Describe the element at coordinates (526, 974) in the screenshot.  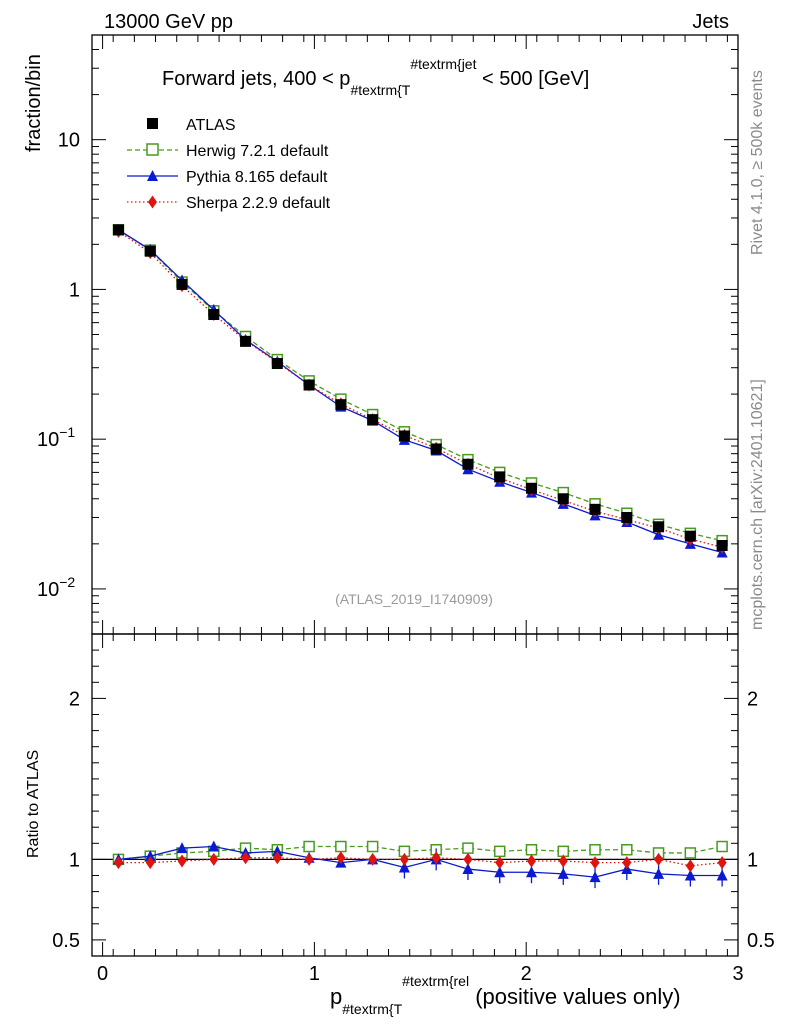
I see `x-tick-label: 2` at that location.